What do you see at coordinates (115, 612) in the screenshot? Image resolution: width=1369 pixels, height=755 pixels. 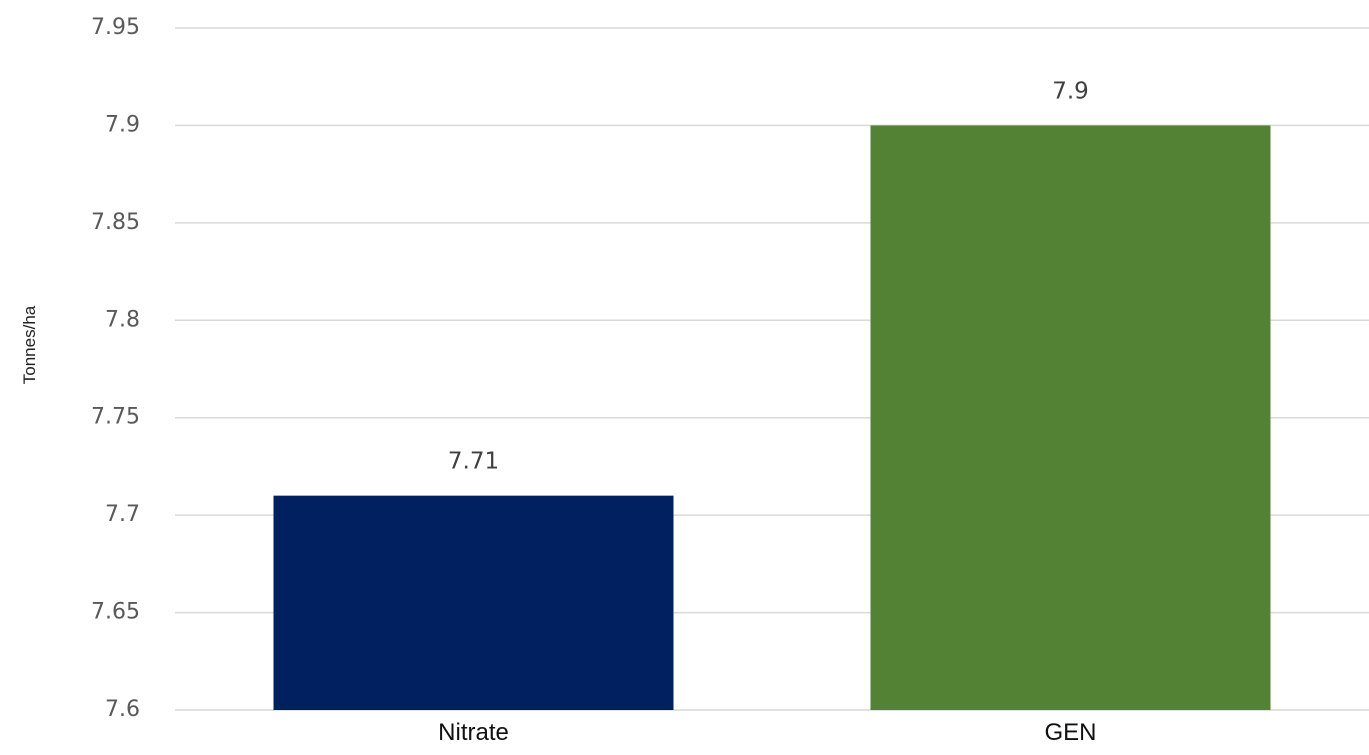 I see `y-tick-label: 7.65` at bounding box center [115, 612].